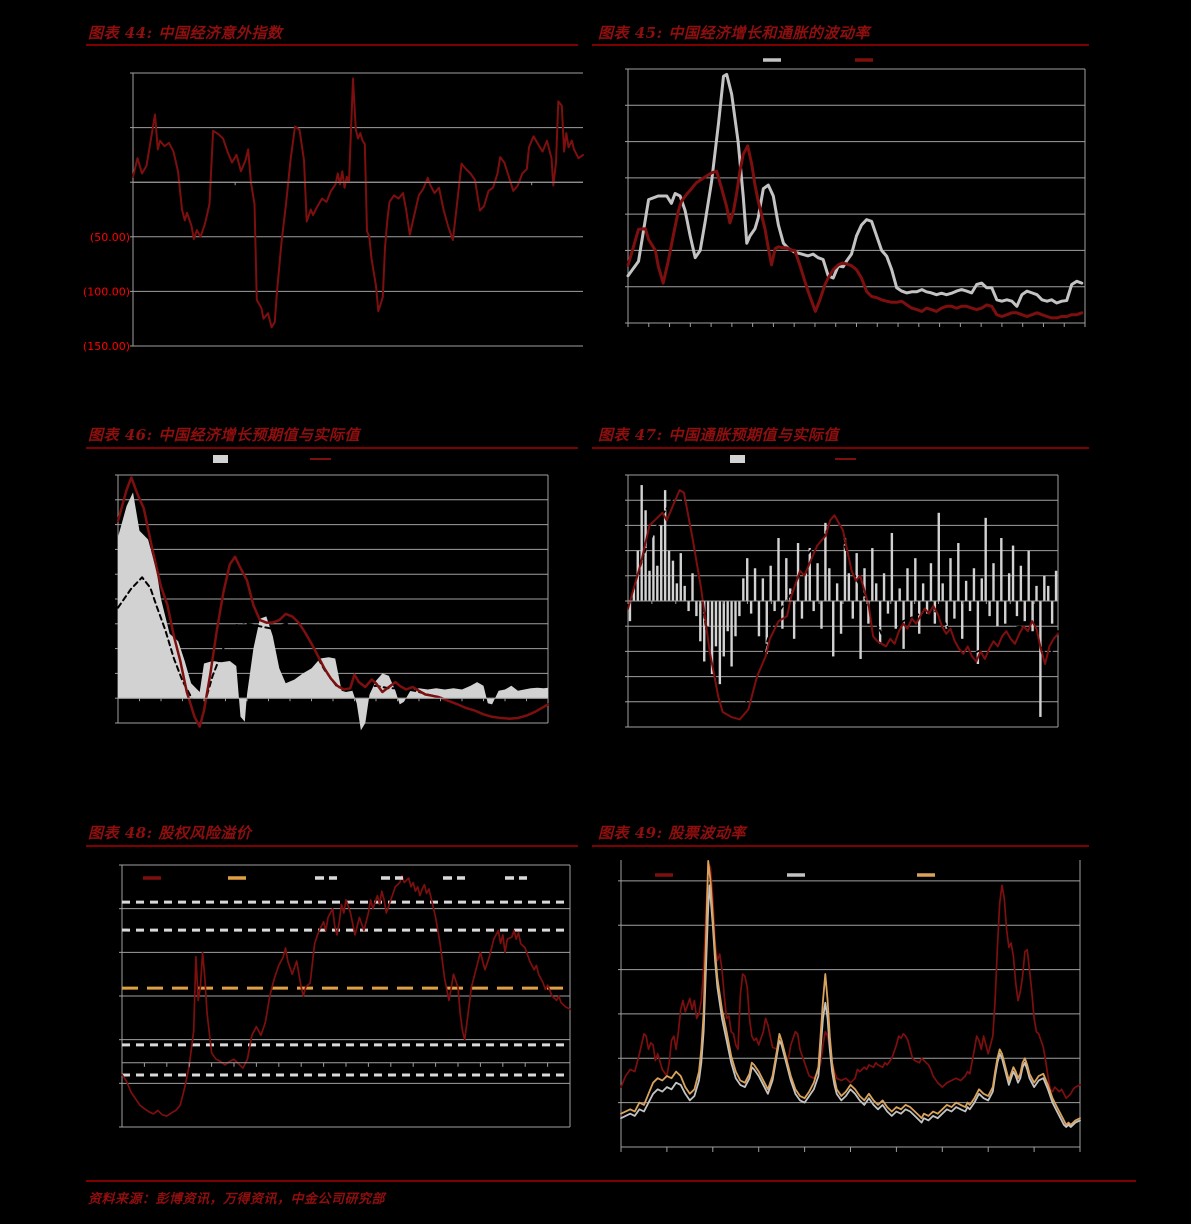 This screenshot has width=1191, height=1224. What do you see at coordinates (849, 1006) in the screenshot?
I see `figure-49-plot` at bounding box center [849, 1006].